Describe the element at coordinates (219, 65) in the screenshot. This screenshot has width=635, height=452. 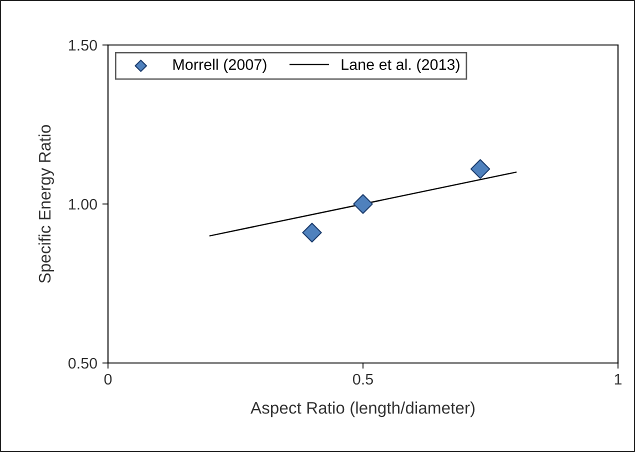
I see `legend-label: Morrell (2007)` at that location.